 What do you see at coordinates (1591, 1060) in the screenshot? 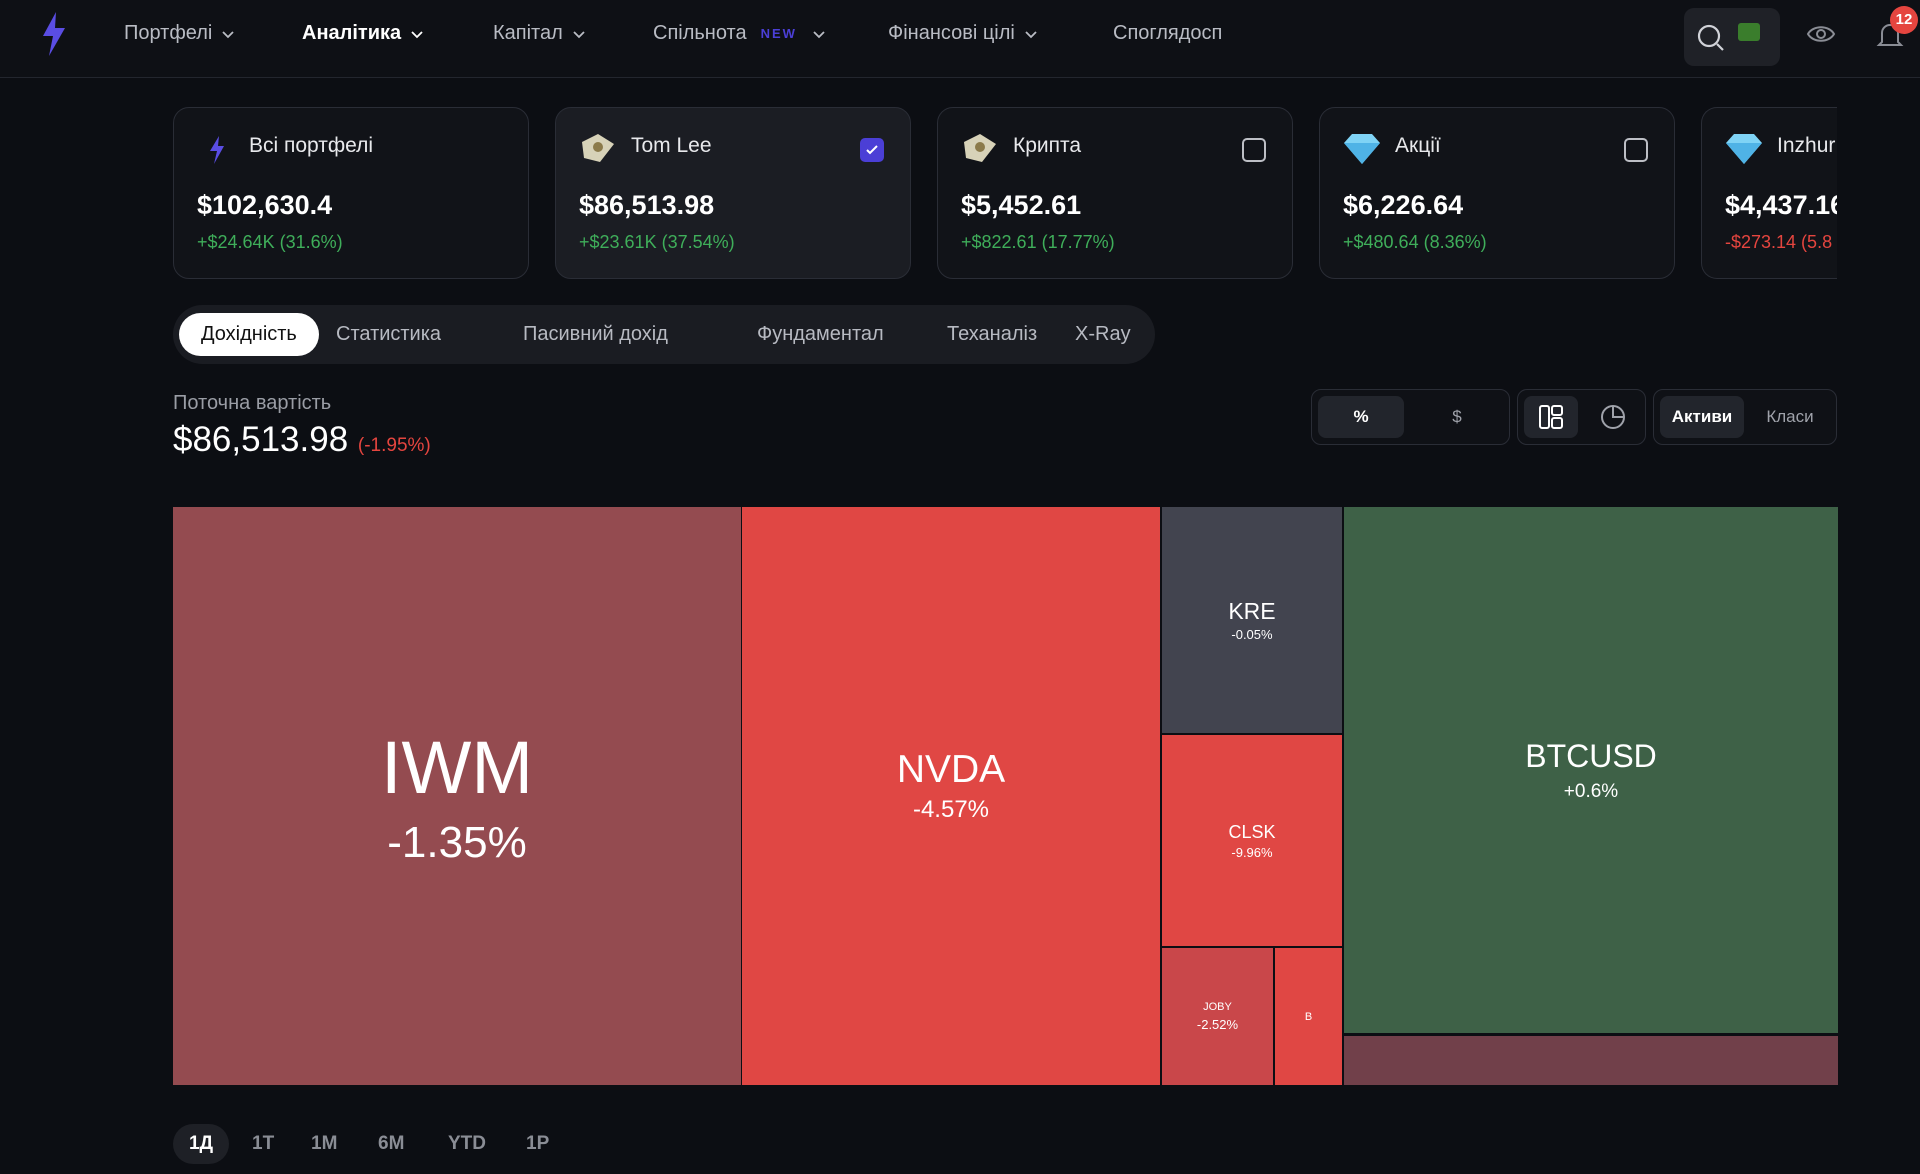
I see `tile` at bounding box center [1591, 1060].